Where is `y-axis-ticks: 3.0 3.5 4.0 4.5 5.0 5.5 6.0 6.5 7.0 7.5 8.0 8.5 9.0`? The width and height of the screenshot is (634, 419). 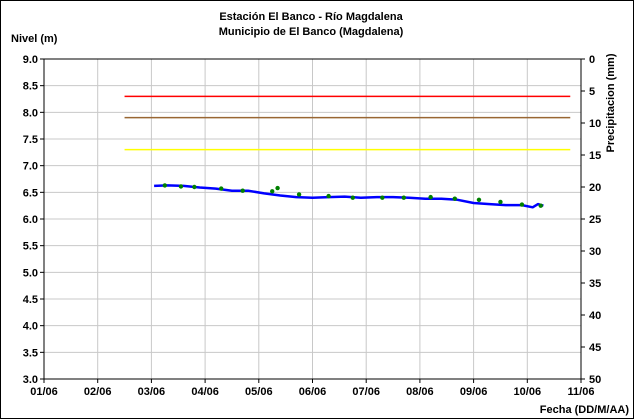
y-axis-ticks: 3.0 3.5 4.0 4.5 5.0 5.5 6.0 6.5 7.0 7.5 8.0 8.5 9.0 is located at coordinates (33, 220).